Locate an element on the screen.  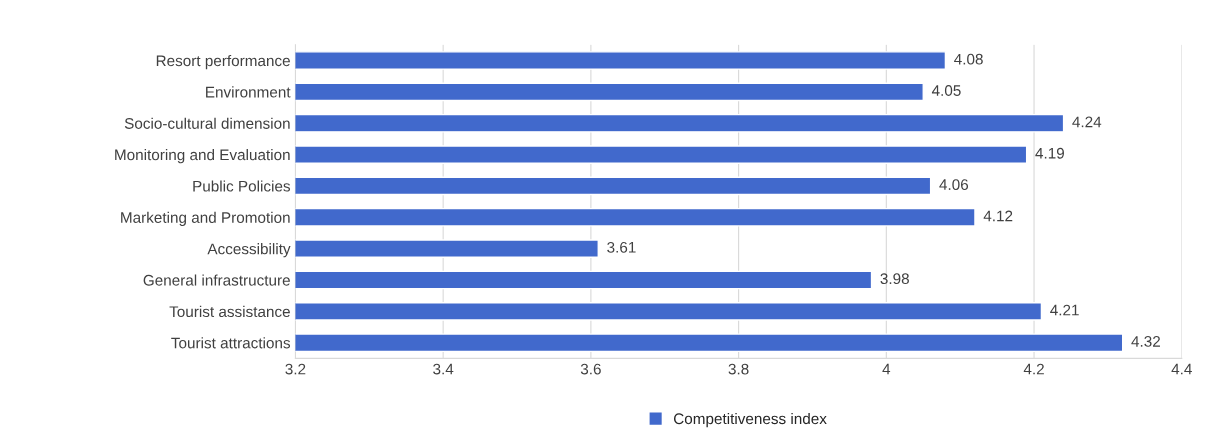
data-label: 3.61 is located at coordinates (621, 247).